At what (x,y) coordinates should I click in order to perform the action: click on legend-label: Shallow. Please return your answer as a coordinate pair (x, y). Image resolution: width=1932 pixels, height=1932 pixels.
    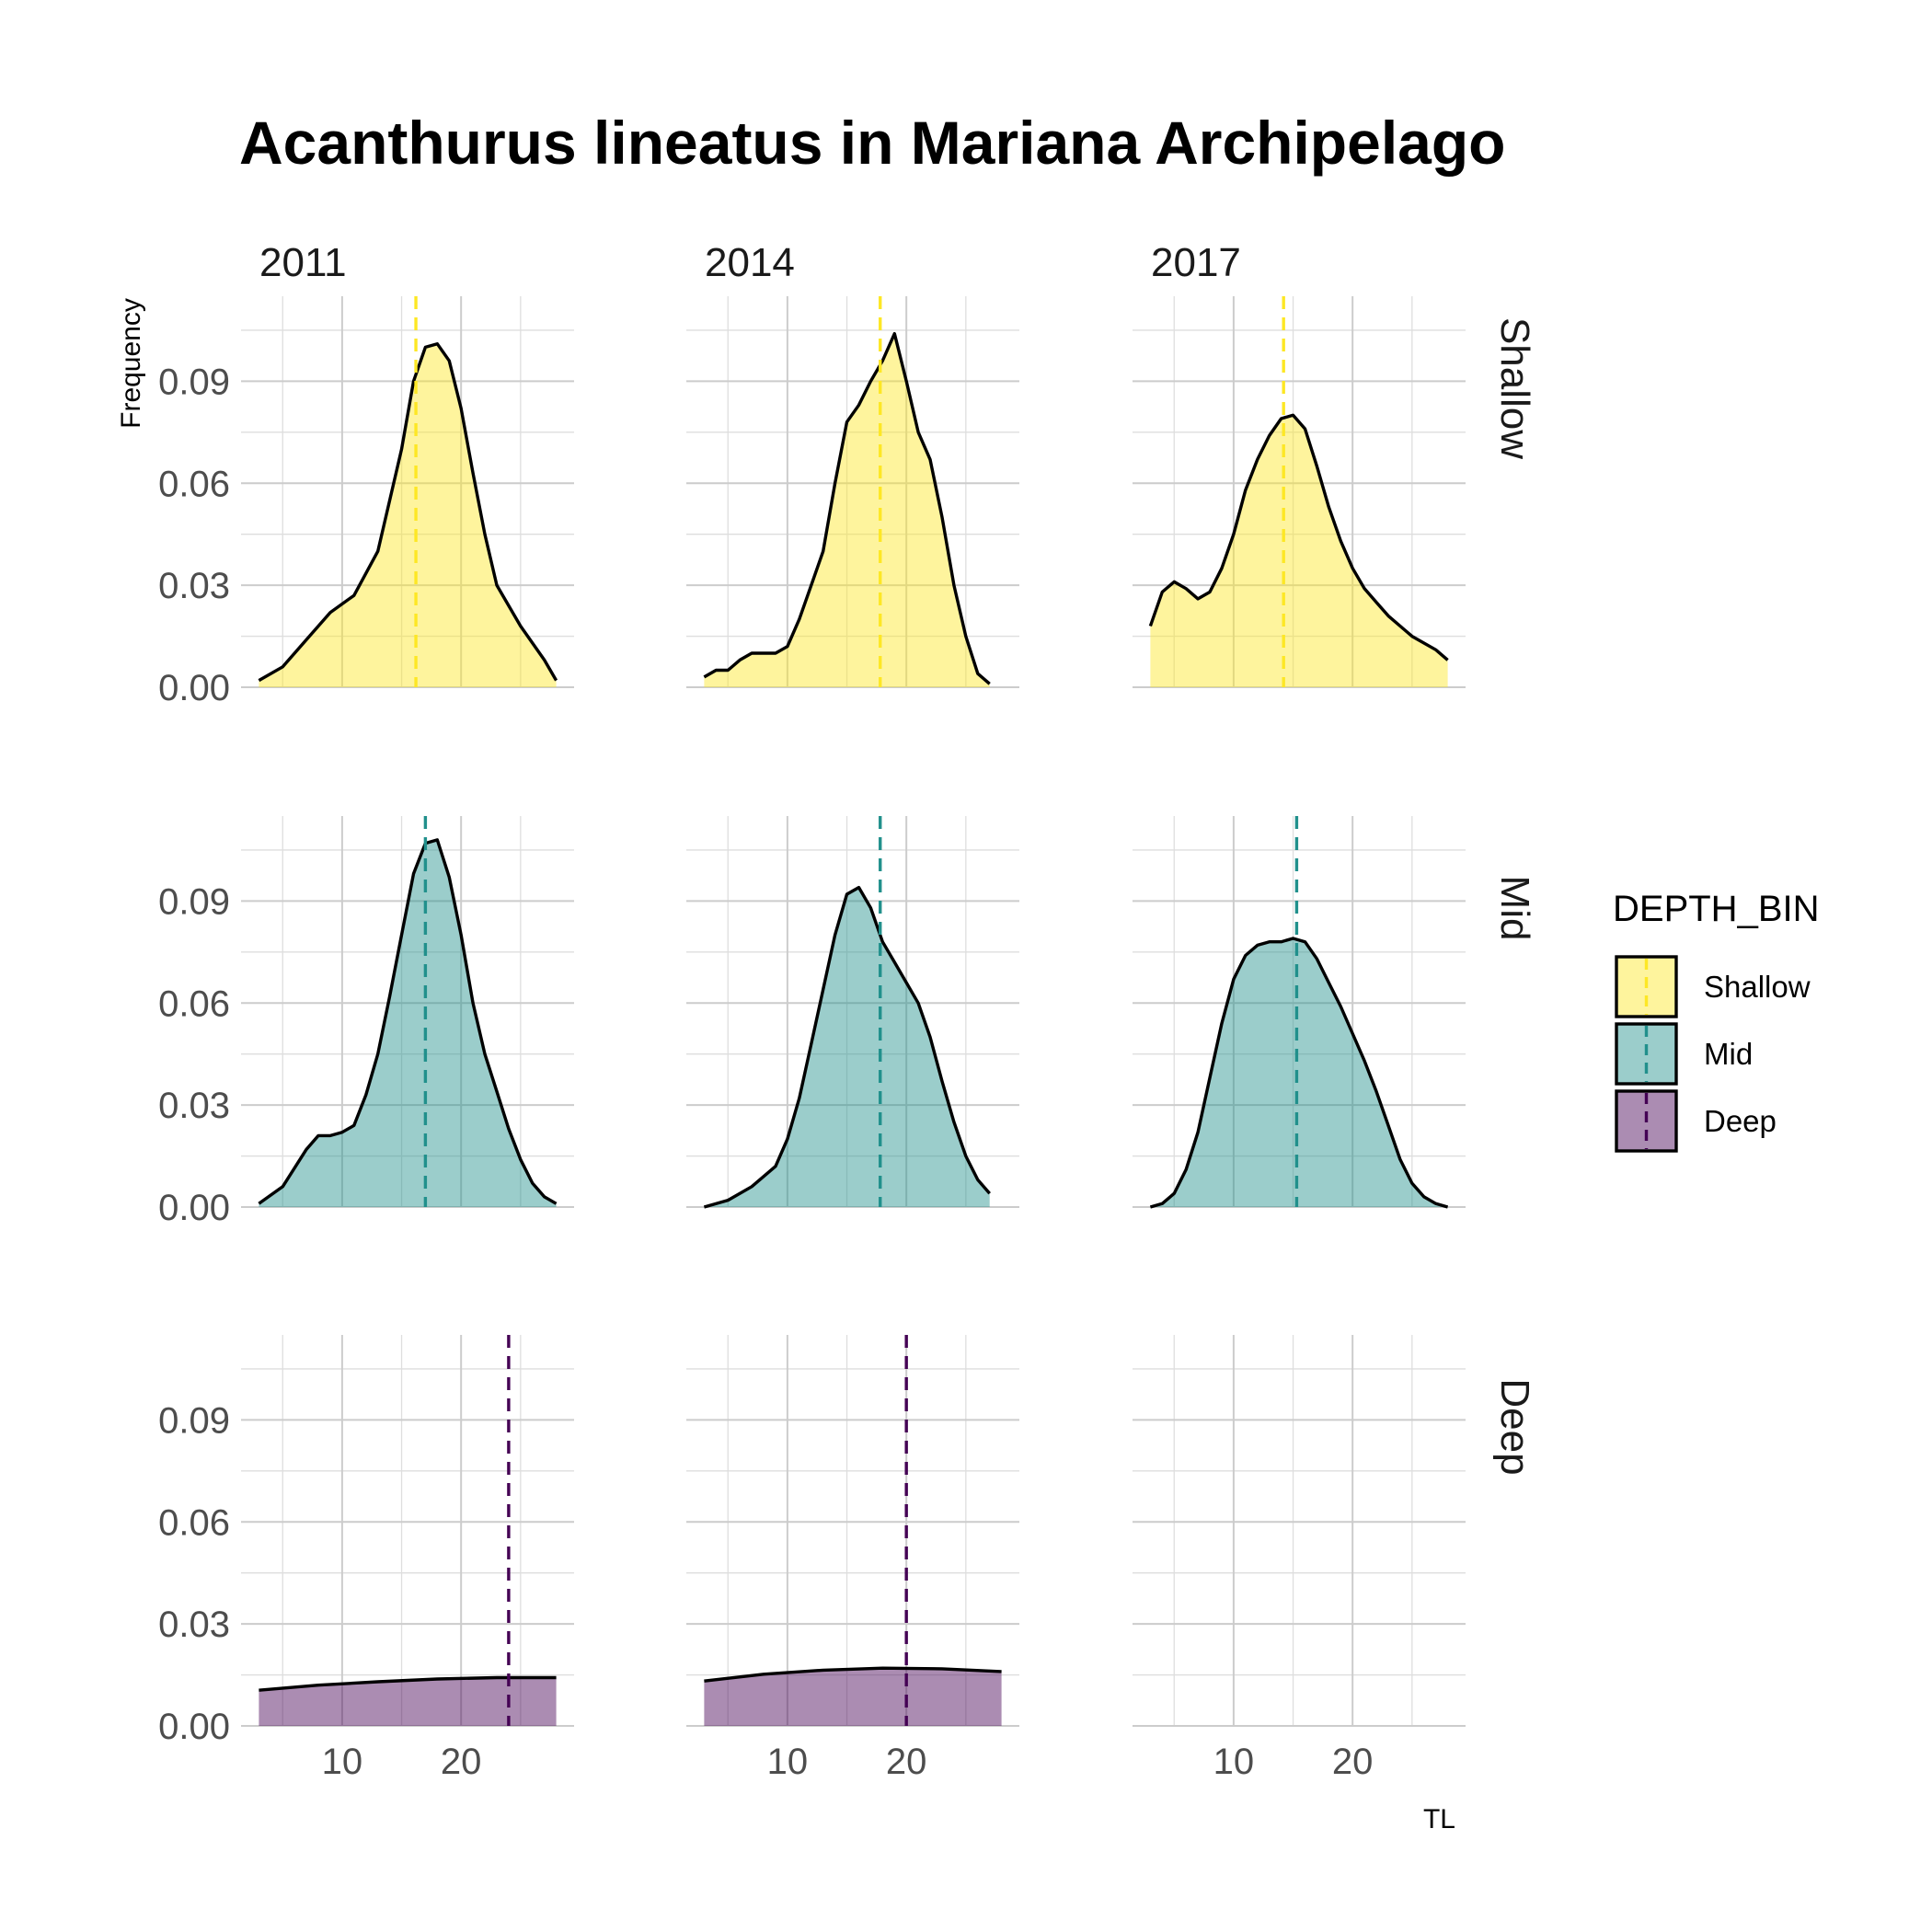
    Looking at the image, I should click on (1757, 987).